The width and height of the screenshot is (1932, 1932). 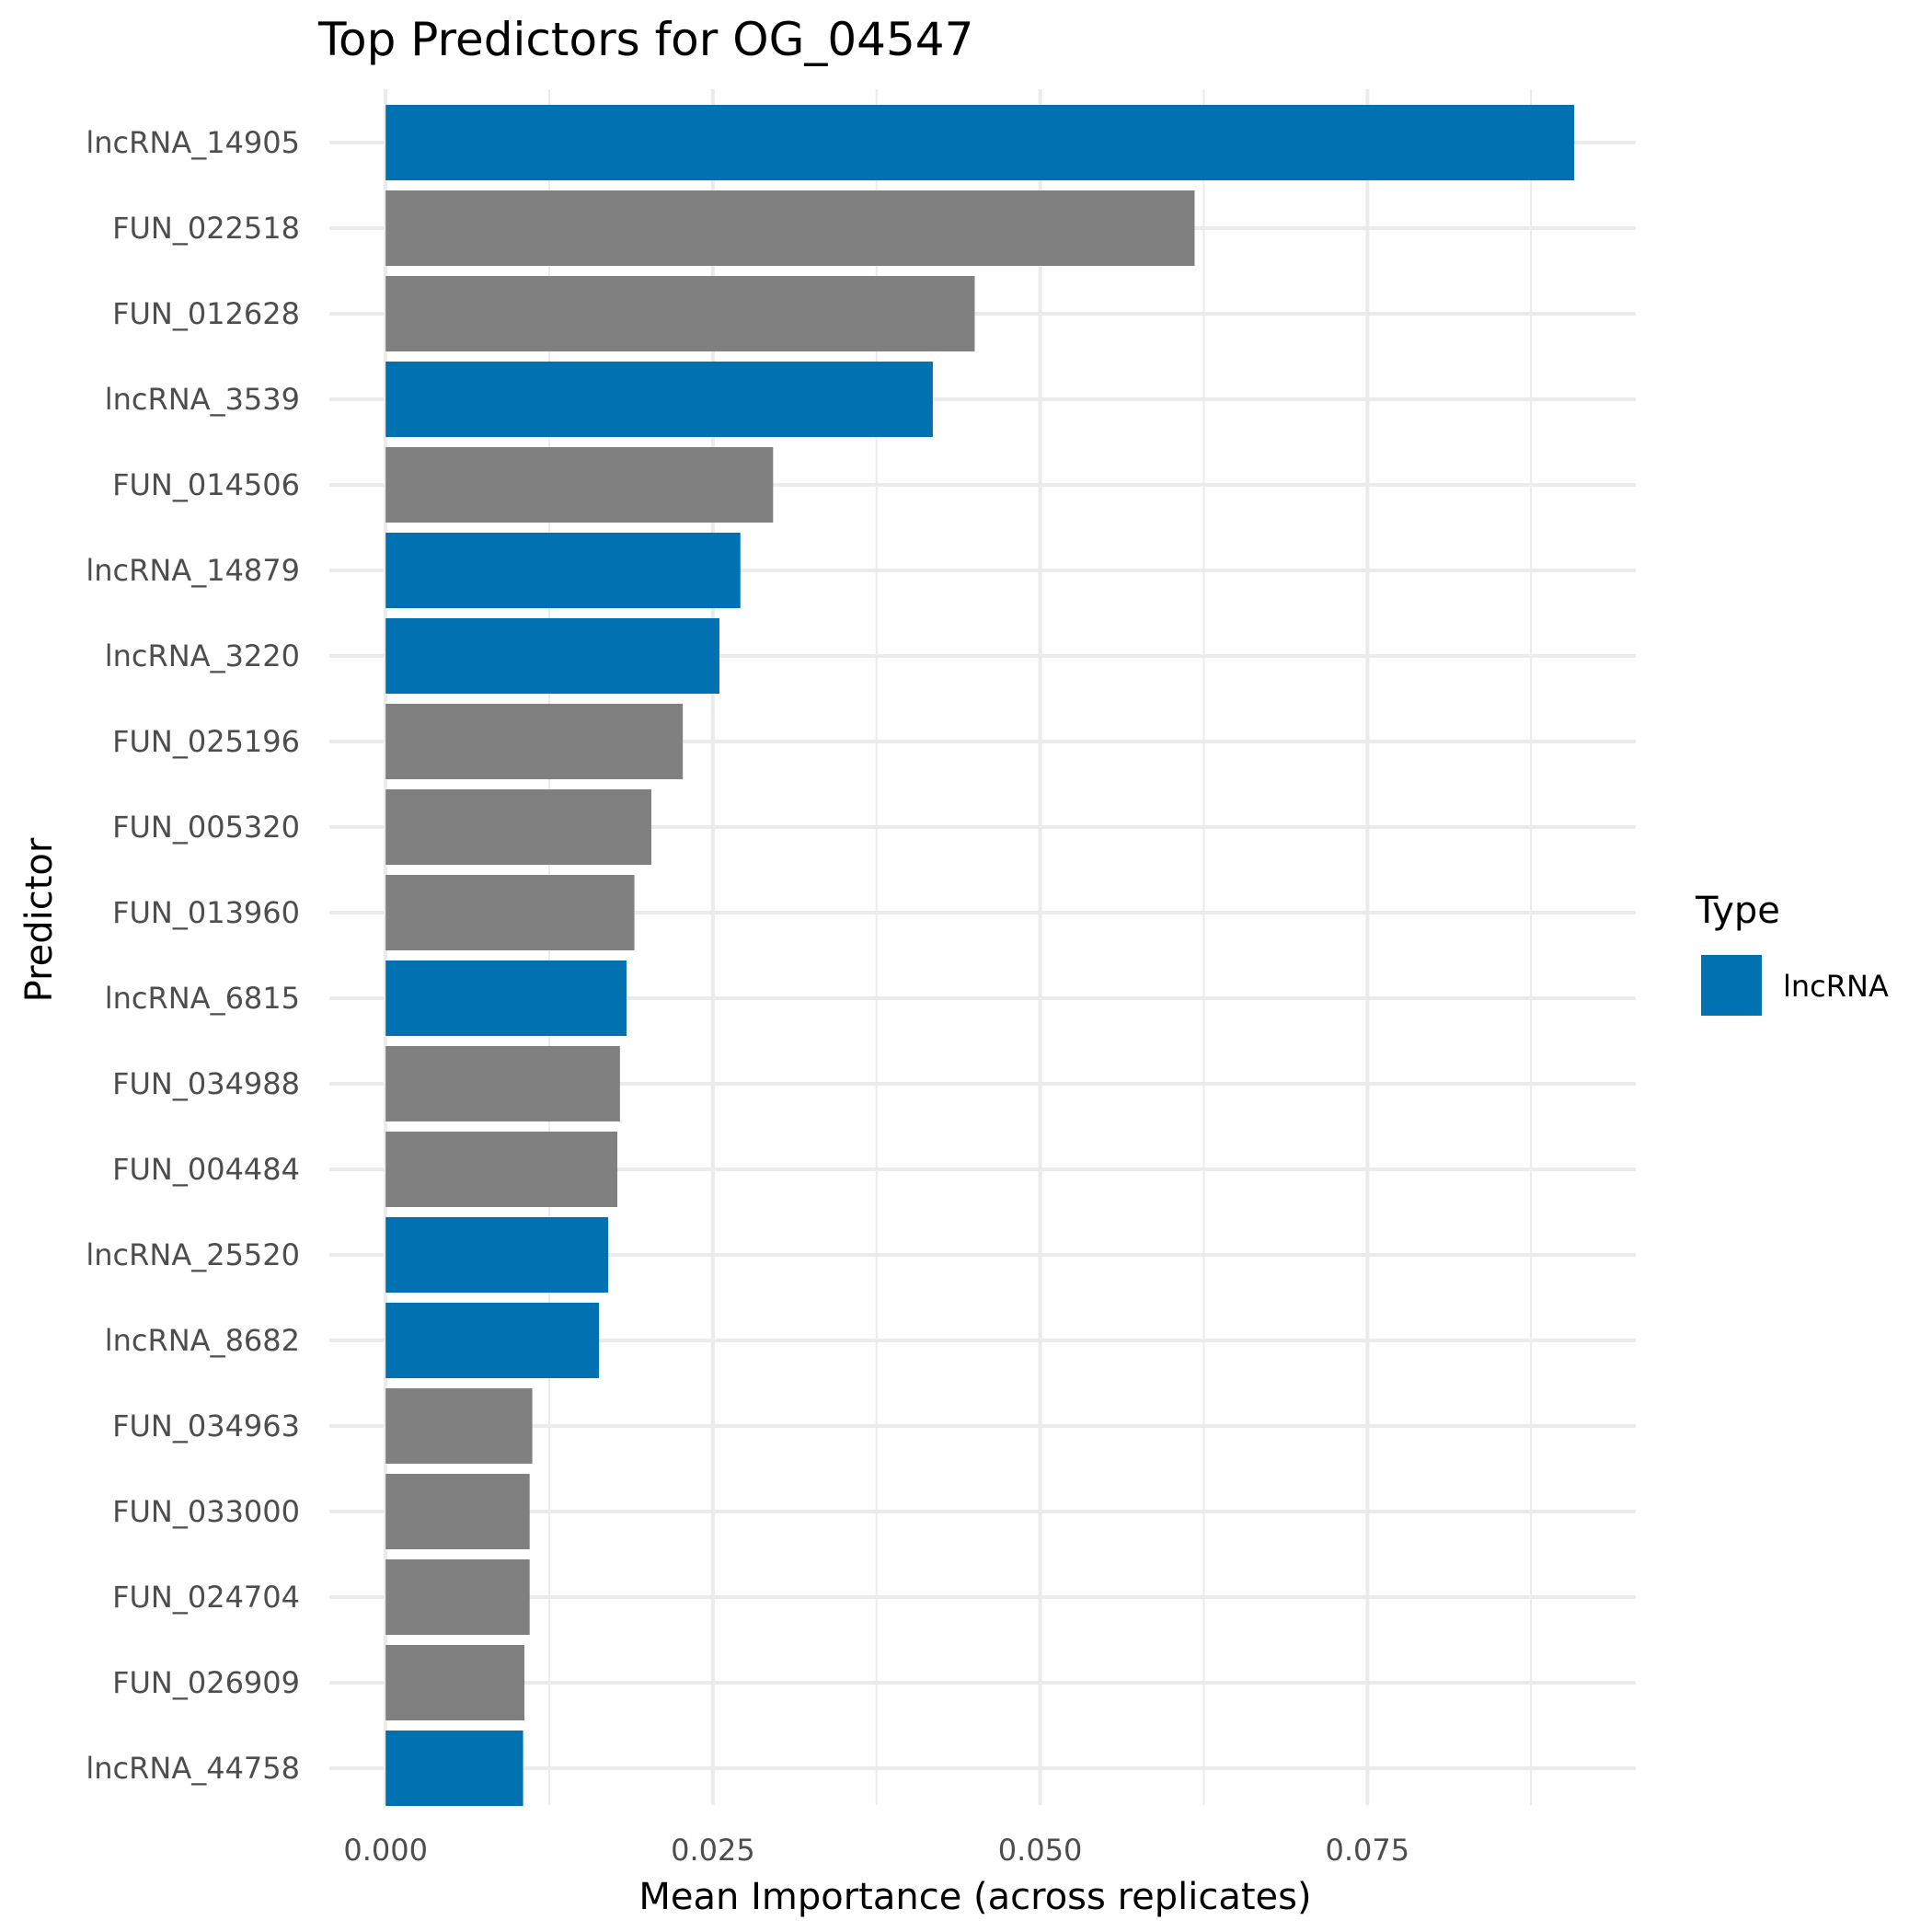 I want to click on y-tick-label: FUN_034963, so click(x=206, y=1426).